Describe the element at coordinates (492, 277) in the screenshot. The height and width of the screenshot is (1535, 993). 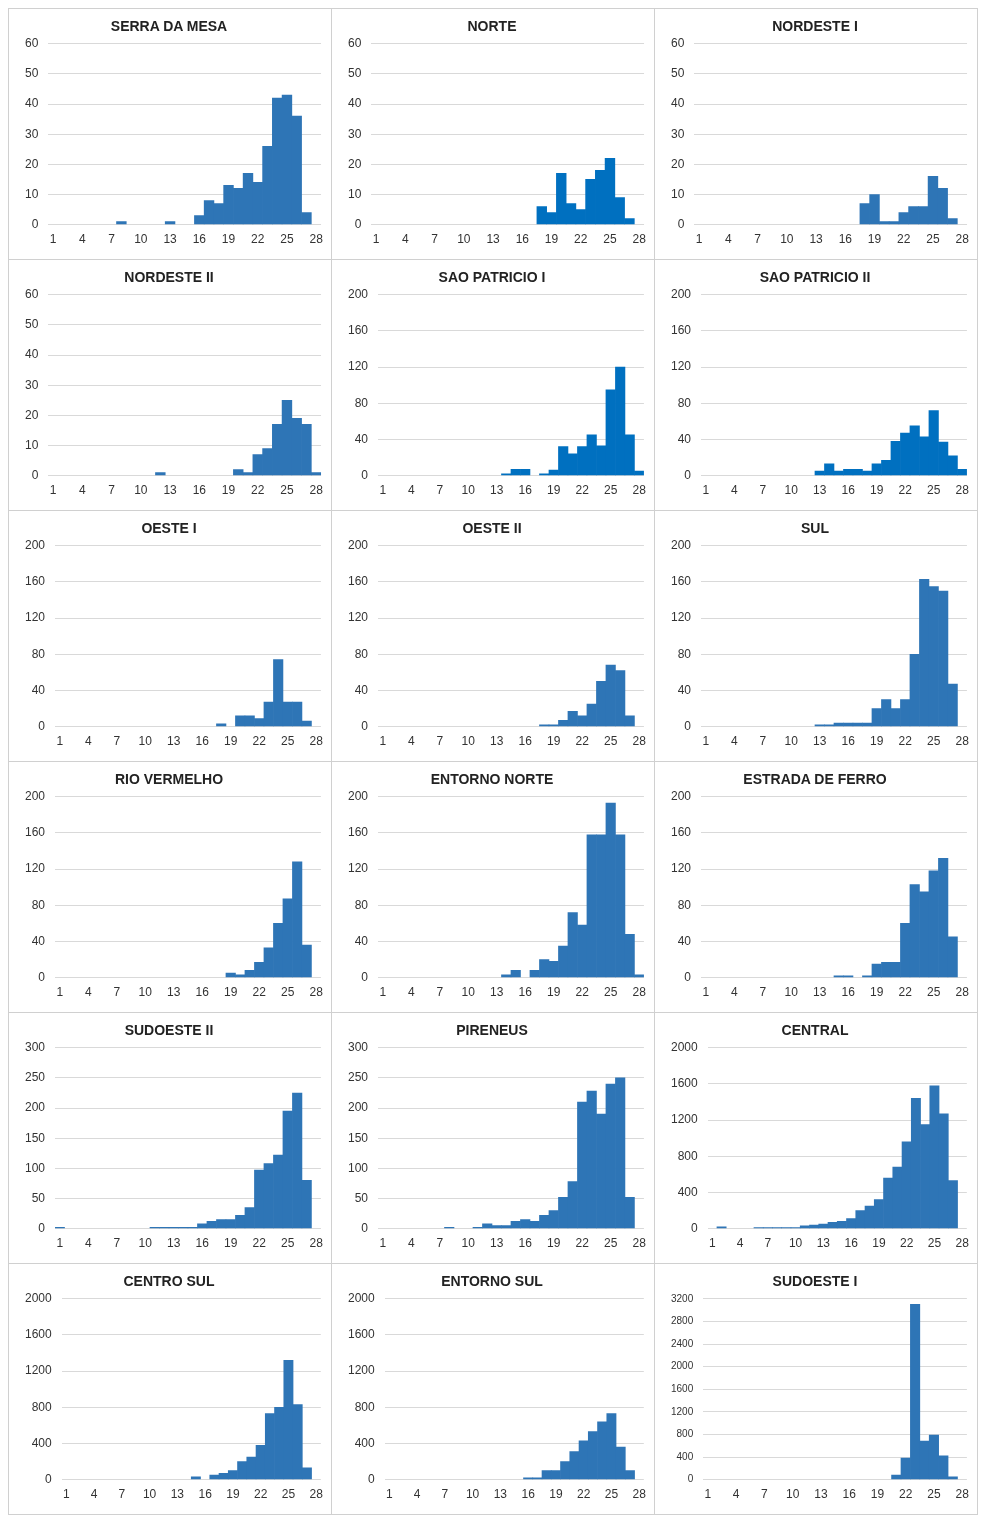
I see `chart-title: SAO PATRICIO I` at that location.